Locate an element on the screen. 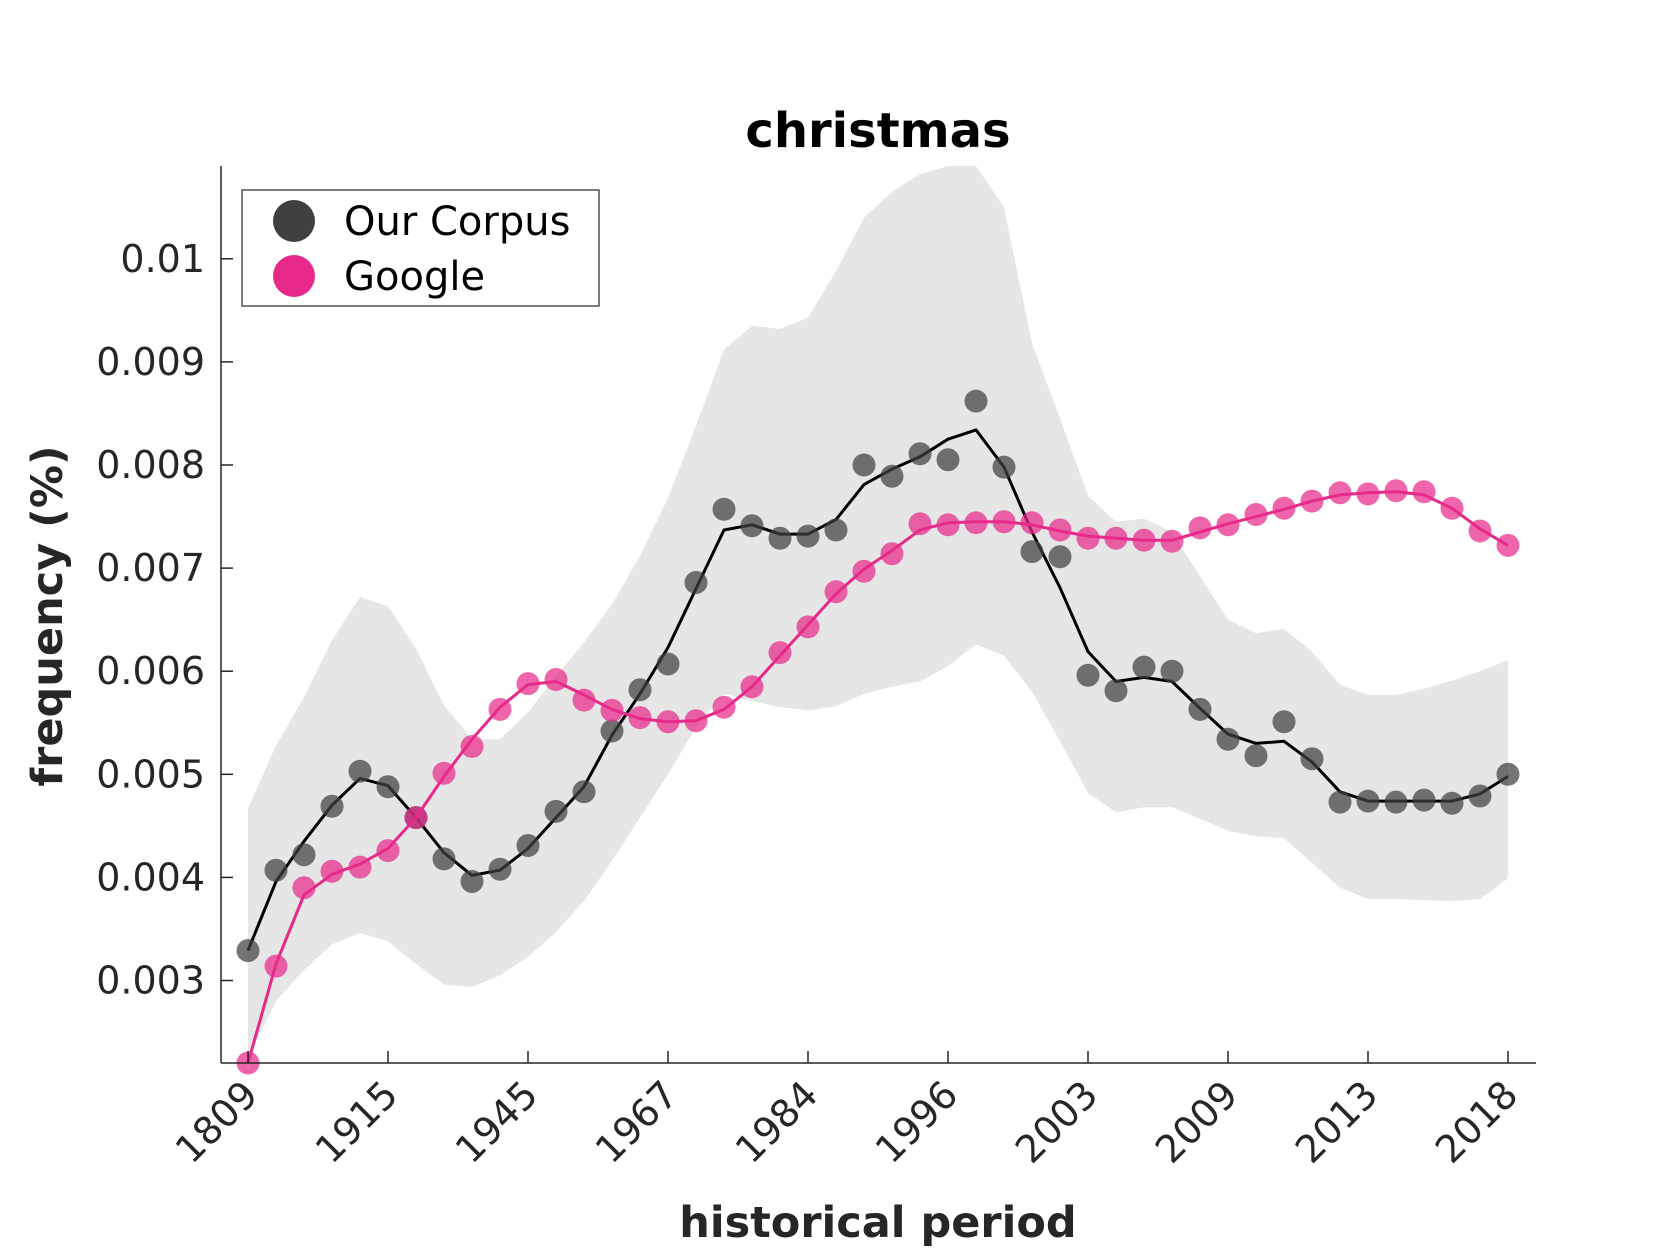 The height and width of the screenshot is (1260, 1680). legend: Our Corpus Google is located at coordinates (420, 248).